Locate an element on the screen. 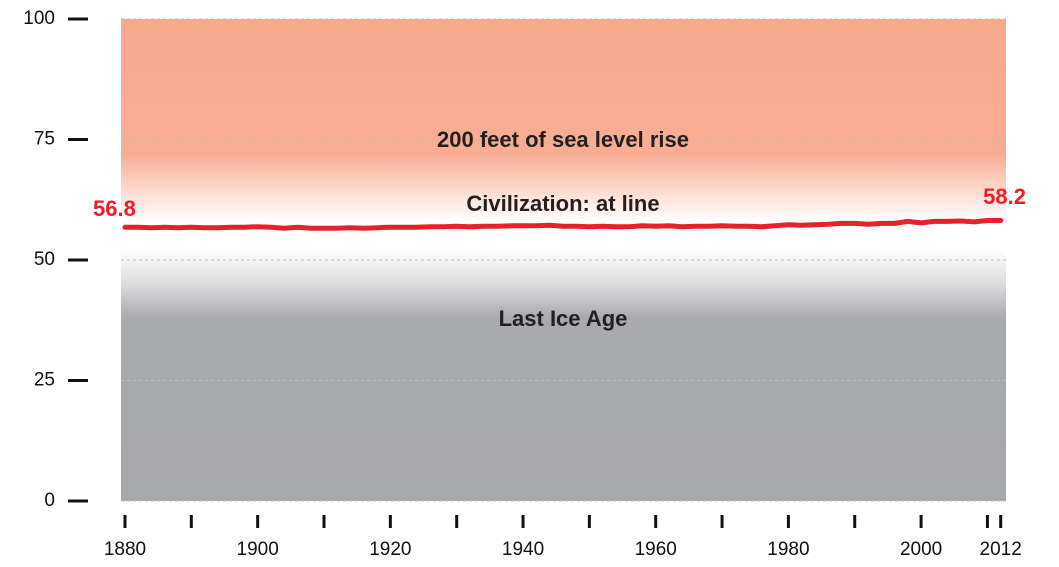 The image size is (1059, 567). line is located at coordinates (563, 224).